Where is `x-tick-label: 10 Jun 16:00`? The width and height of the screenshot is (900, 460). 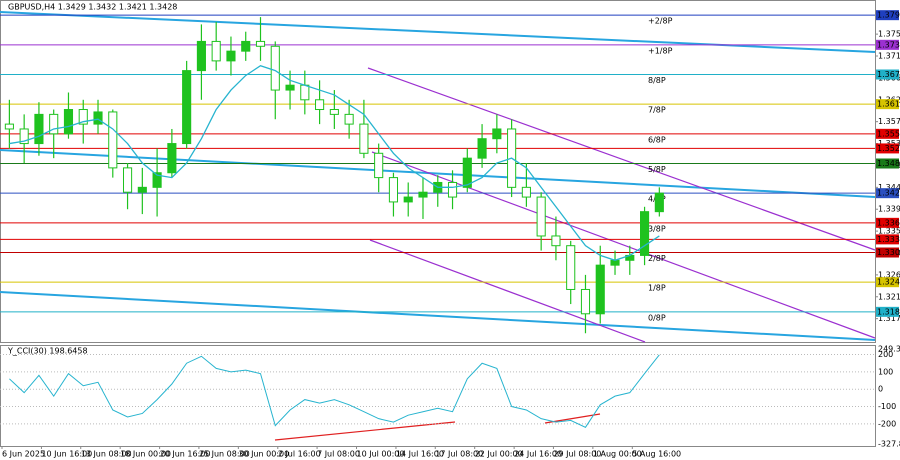
x-tick-label: 10 Jun 16:00 is located at coordinates (66, 454).